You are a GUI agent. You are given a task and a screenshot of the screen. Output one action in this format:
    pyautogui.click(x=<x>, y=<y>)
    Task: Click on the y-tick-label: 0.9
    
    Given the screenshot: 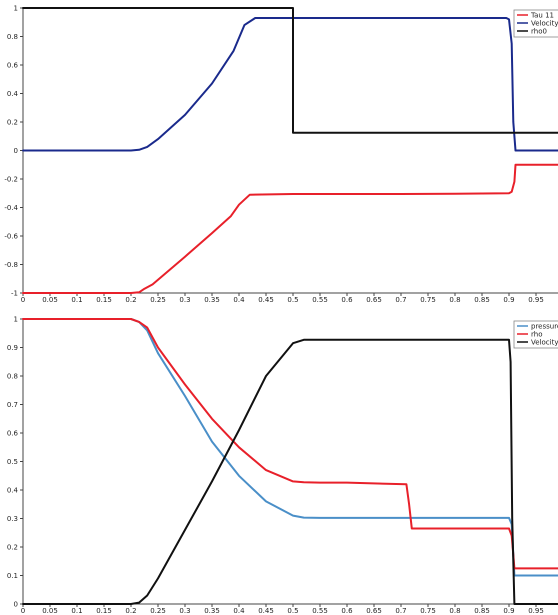 What is the action you would take?
    pyautogui.click(x=12, y=348)
    